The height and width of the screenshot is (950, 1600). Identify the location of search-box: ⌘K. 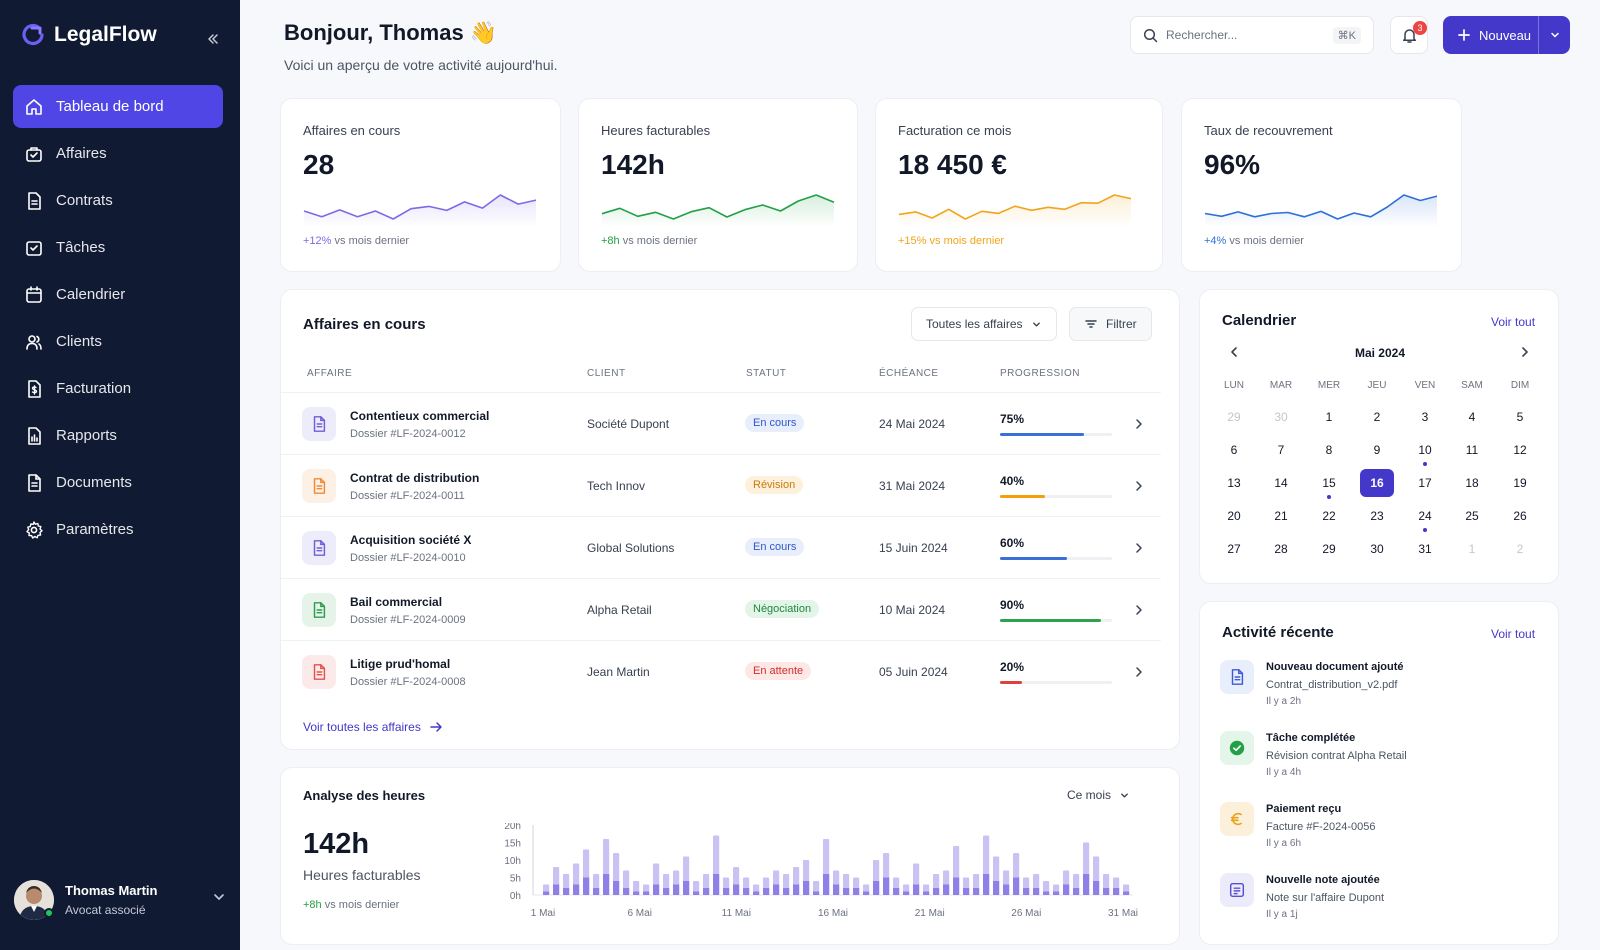
(1252, 35).